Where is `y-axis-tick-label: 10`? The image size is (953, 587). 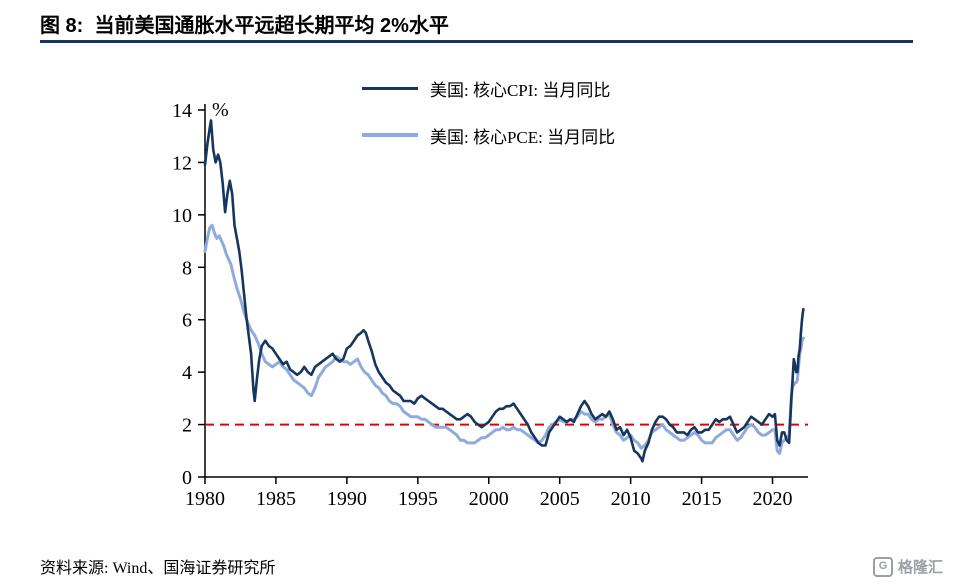
y-axis-tick-label: 10 is located at coordinates (182, 216).